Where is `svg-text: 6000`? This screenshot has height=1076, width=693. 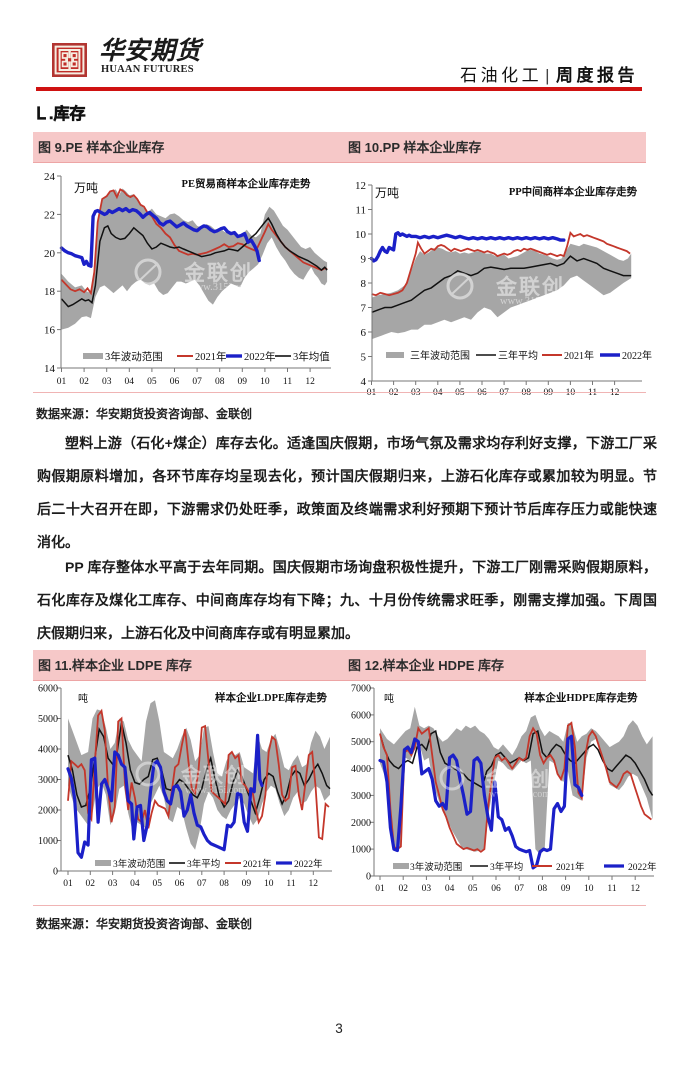 svg-text: 6000 is located at coordinates (361, 715).